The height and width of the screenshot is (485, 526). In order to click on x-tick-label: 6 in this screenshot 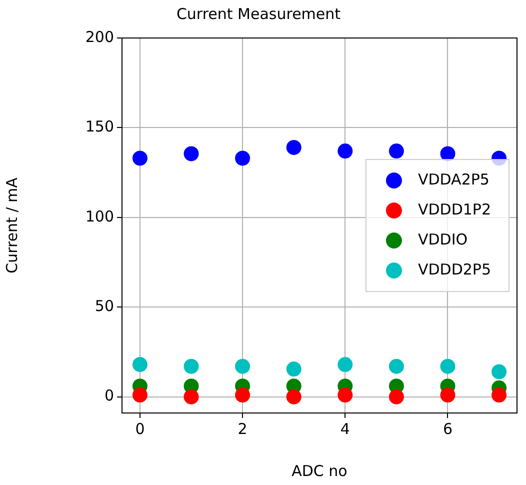, I will do `click(447, 429)`.